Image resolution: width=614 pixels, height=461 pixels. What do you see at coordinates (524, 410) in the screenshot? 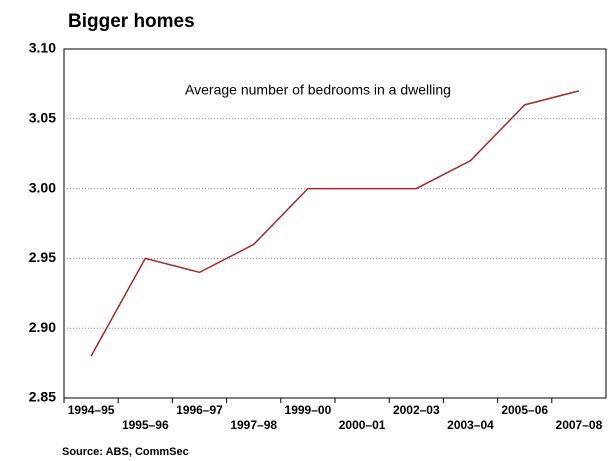
I see `x-tick-label: 2005–06` at bounding box center [524, 410].